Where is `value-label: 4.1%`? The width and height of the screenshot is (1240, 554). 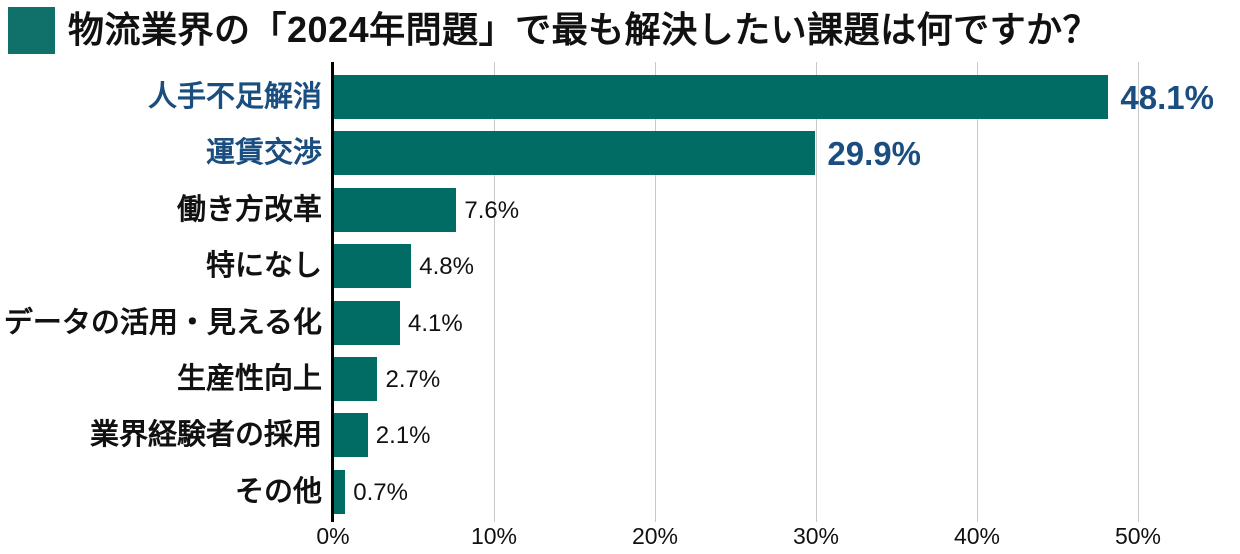
value-label: 4.1% is located at coordinates (435, 323).